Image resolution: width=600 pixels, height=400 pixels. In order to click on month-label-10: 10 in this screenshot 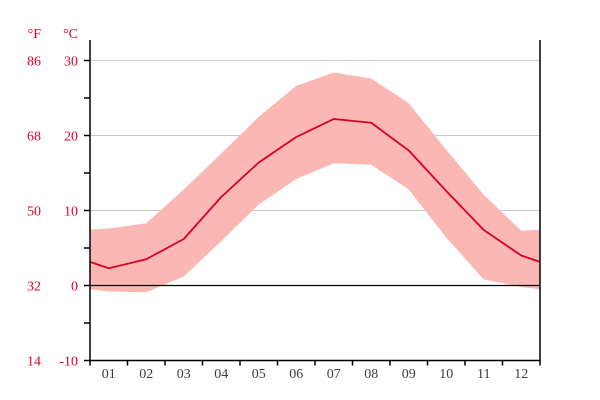, I will do `click(446, 374)`.